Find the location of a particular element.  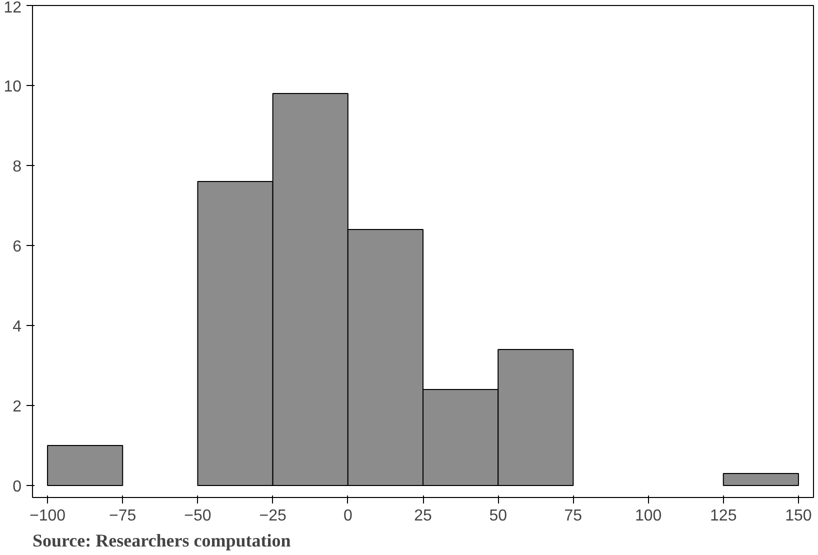

x-tick-label: −25 is located at coordinates (272, 516).